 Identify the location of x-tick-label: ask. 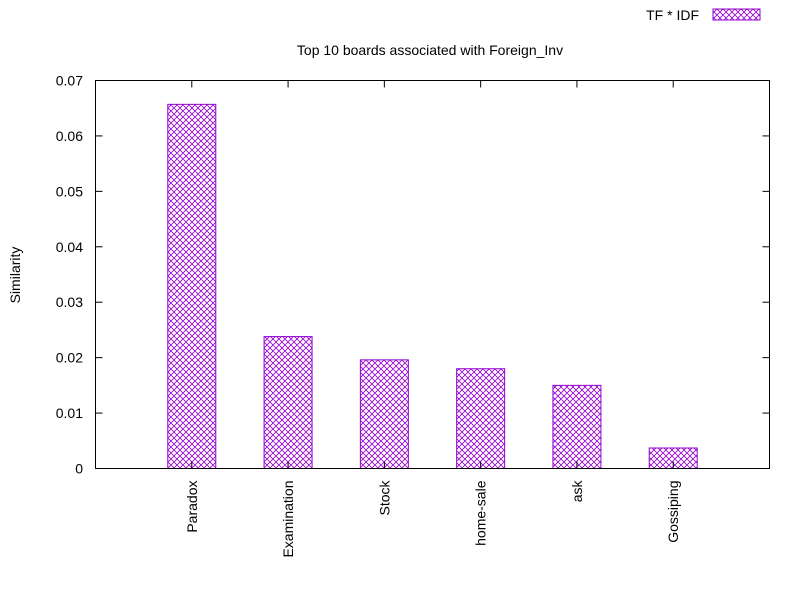
(577, 491).